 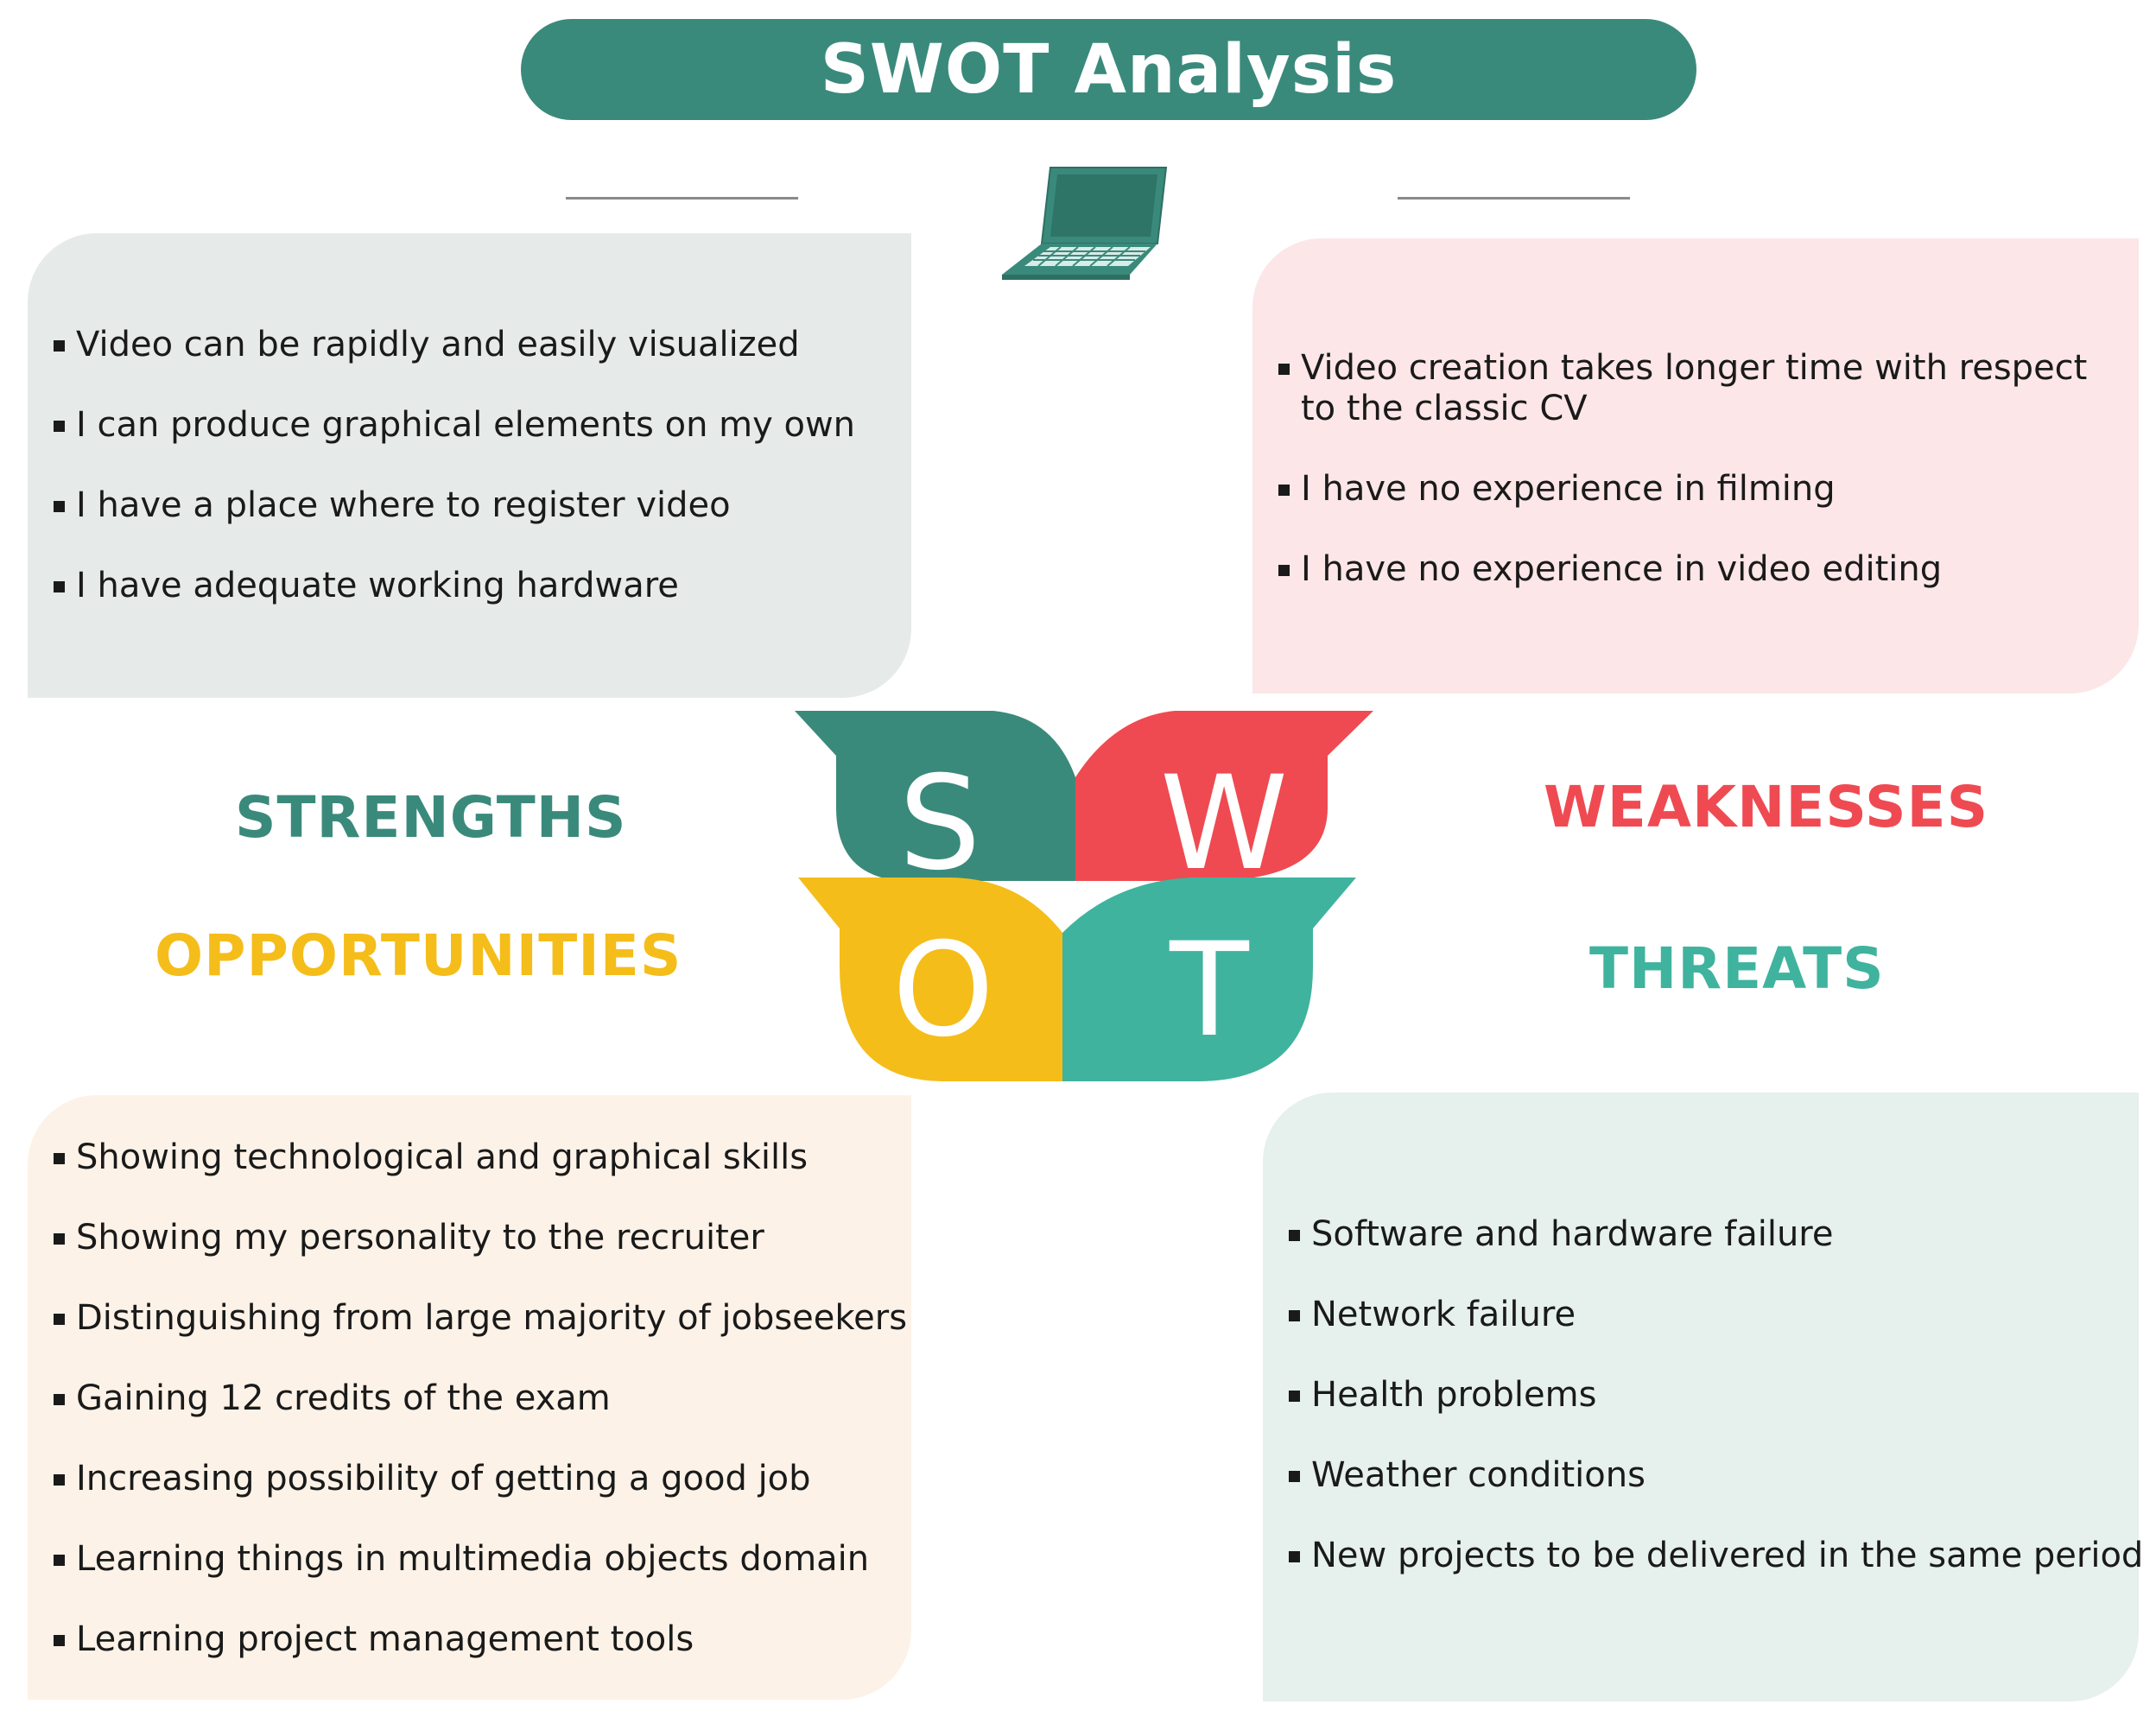 I want to click on opportunity-item: Learning project management tools, so click(x=470, y=1640).